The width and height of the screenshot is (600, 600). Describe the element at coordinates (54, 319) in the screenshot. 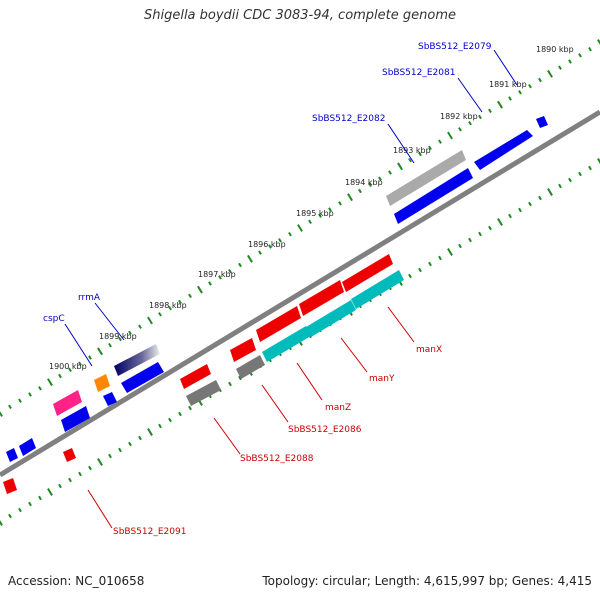

I see `gene-label-cspC: cspC` at that location.